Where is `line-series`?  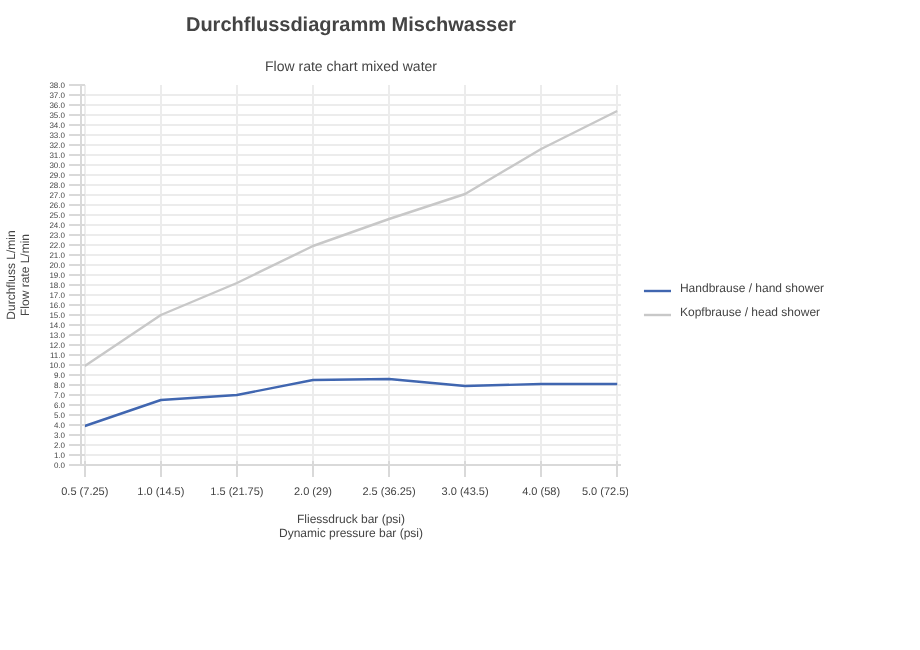
line-series is located at coordinates (351, 402).